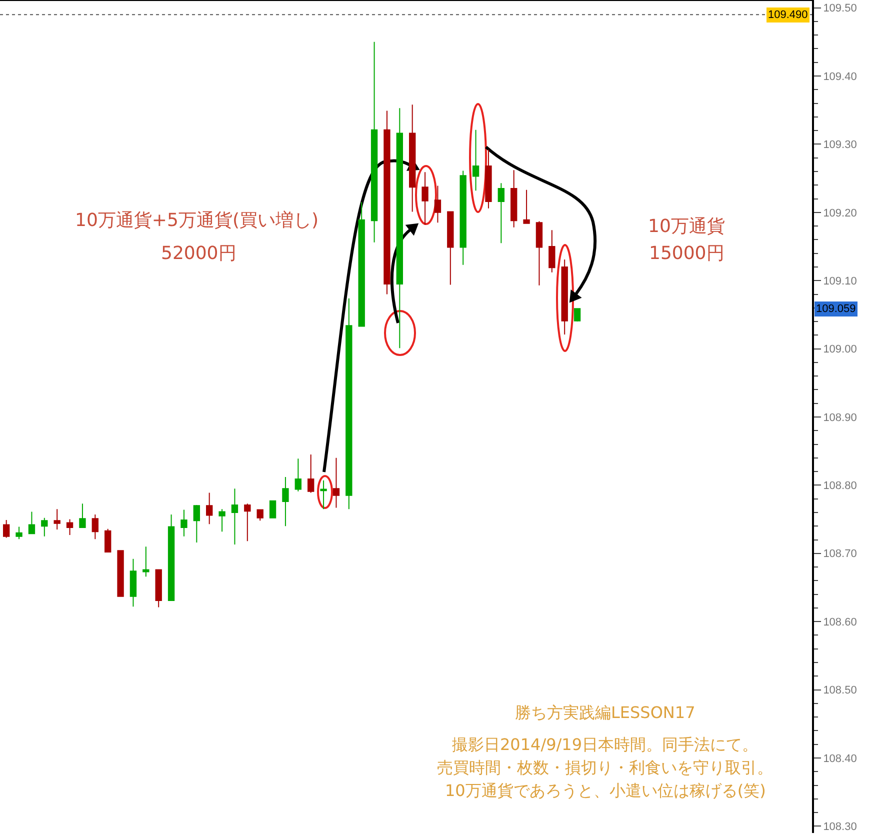  Describe the element at coordinates (840, 554) in the screenshot. I see `y-tick-label: 108.70` at that location.